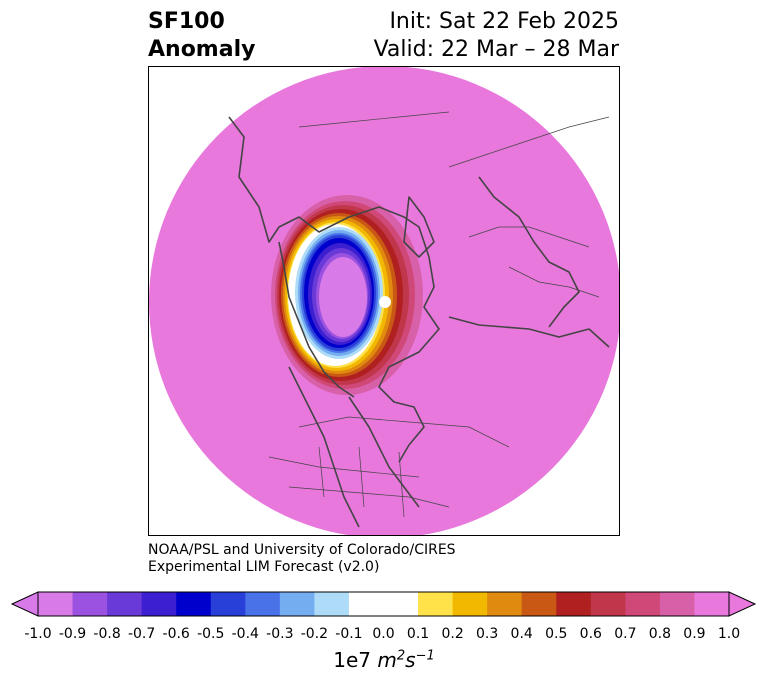  I want to click on colorbar-tick-label: 0.7, so click(625, 634).